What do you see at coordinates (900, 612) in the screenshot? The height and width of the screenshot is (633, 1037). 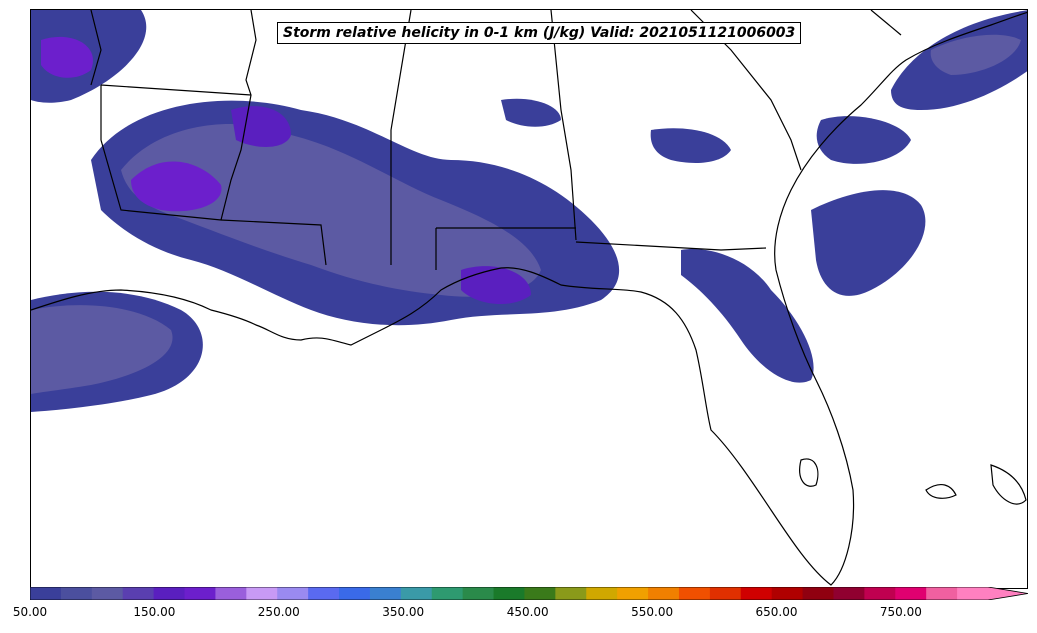 I see `colorbar-tick-label: 750.00` at bounding box center [900, 612].